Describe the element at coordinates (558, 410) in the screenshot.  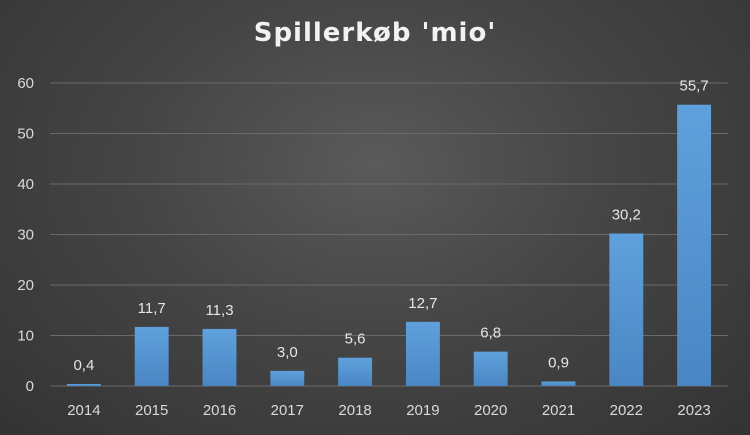
I see `x-tick-label: 2021` at that location.